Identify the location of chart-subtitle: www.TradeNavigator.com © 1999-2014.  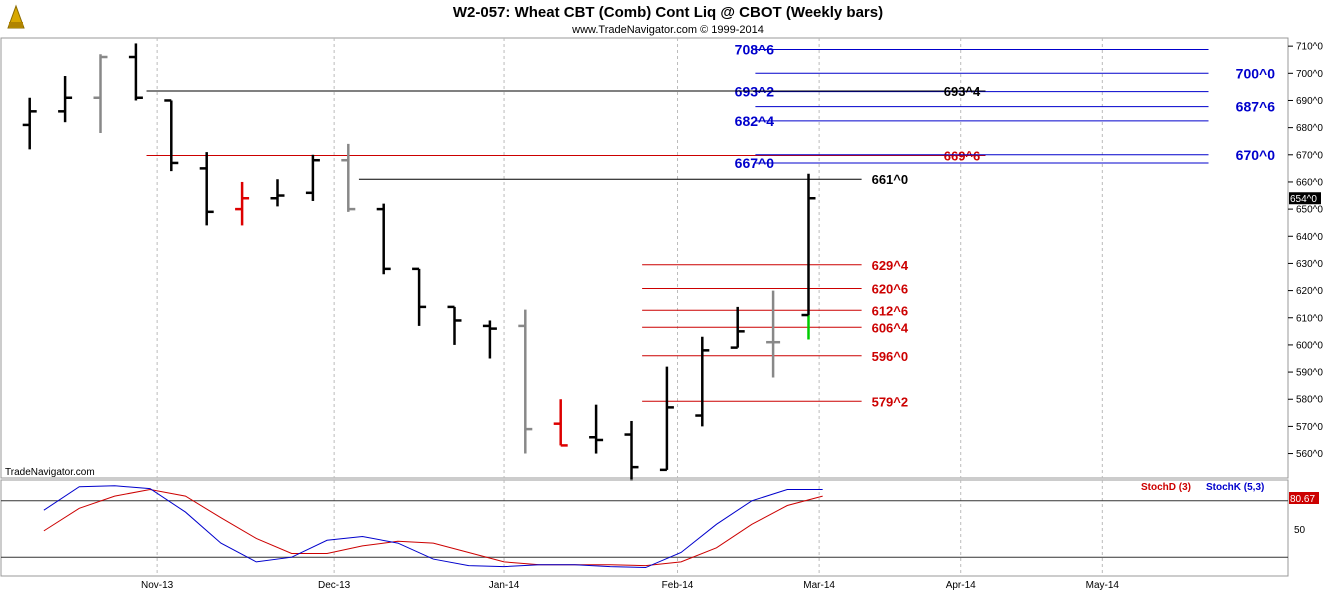
(667, 30).